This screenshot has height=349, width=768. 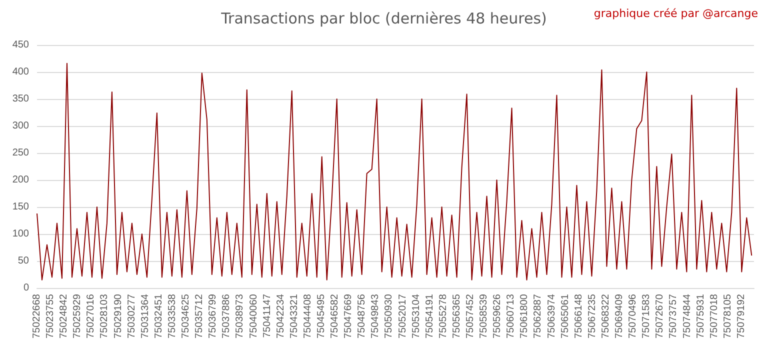 I want to click on x-tick-label: 75070496, so click(x=633, y=316).